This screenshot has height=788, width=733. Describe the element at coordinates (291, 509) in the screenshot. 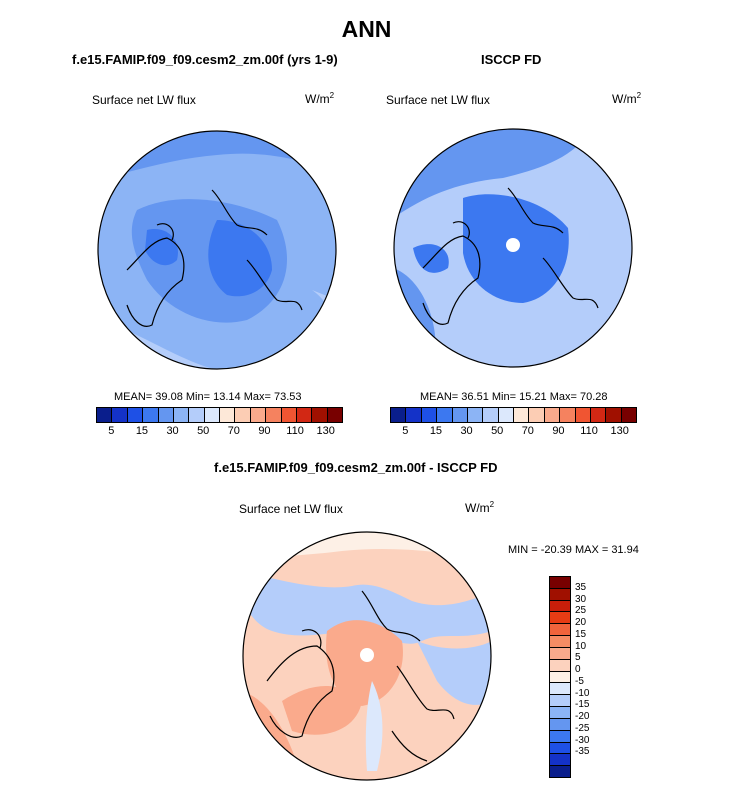

I see `diff-variable-label: Surface net LW flux` at that location.